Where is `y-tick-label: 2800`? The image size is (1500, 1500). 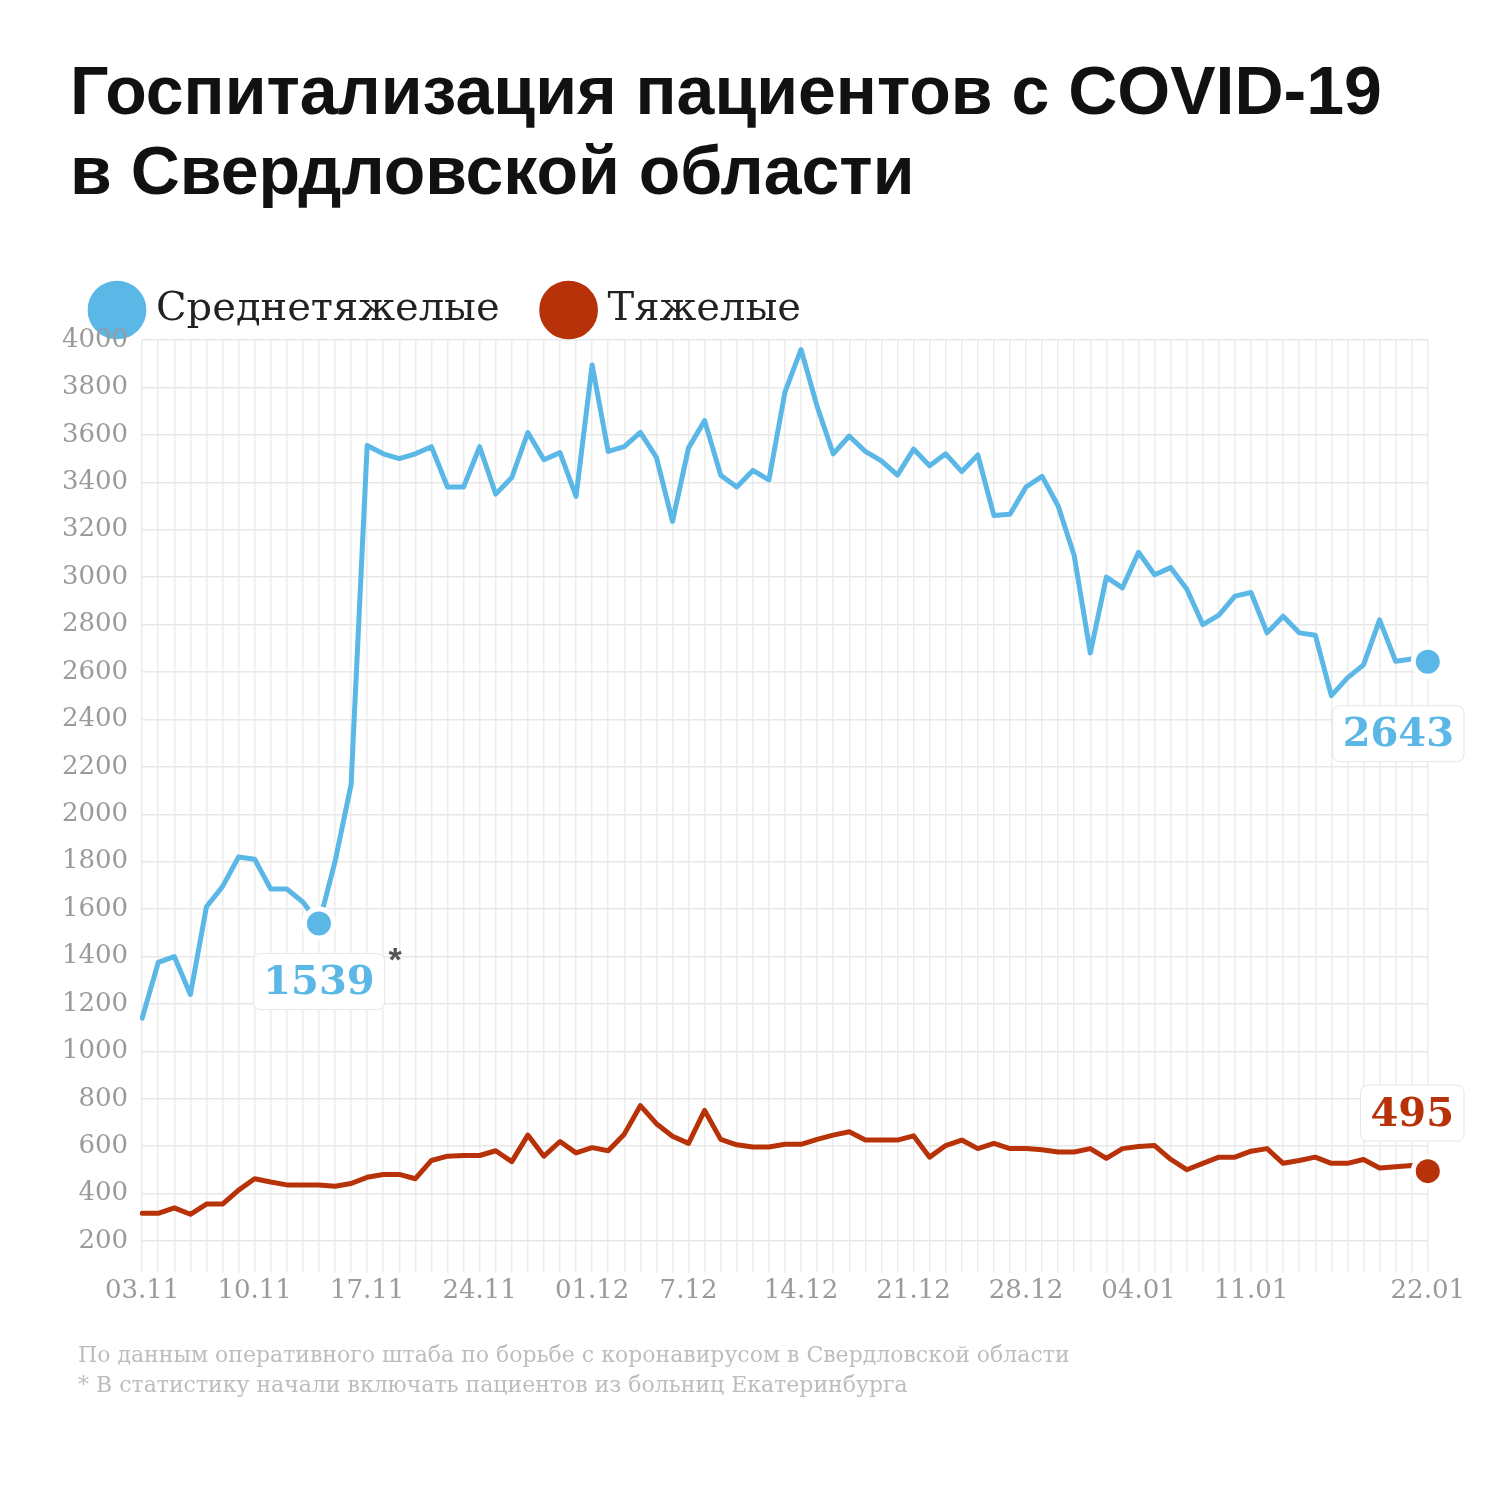 y-tick-label: 2800 is located at coordinates (95, 622).